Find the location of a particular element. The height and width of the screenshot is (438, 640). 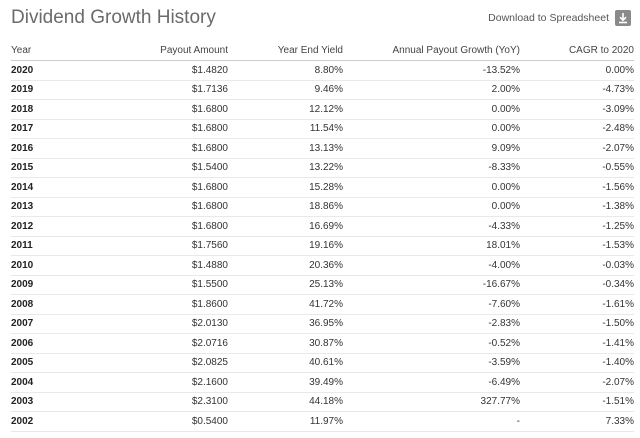

table-row: 2008 $1.8600 41.72% -7.60% -1.61% is located at coordinates (322, 304).